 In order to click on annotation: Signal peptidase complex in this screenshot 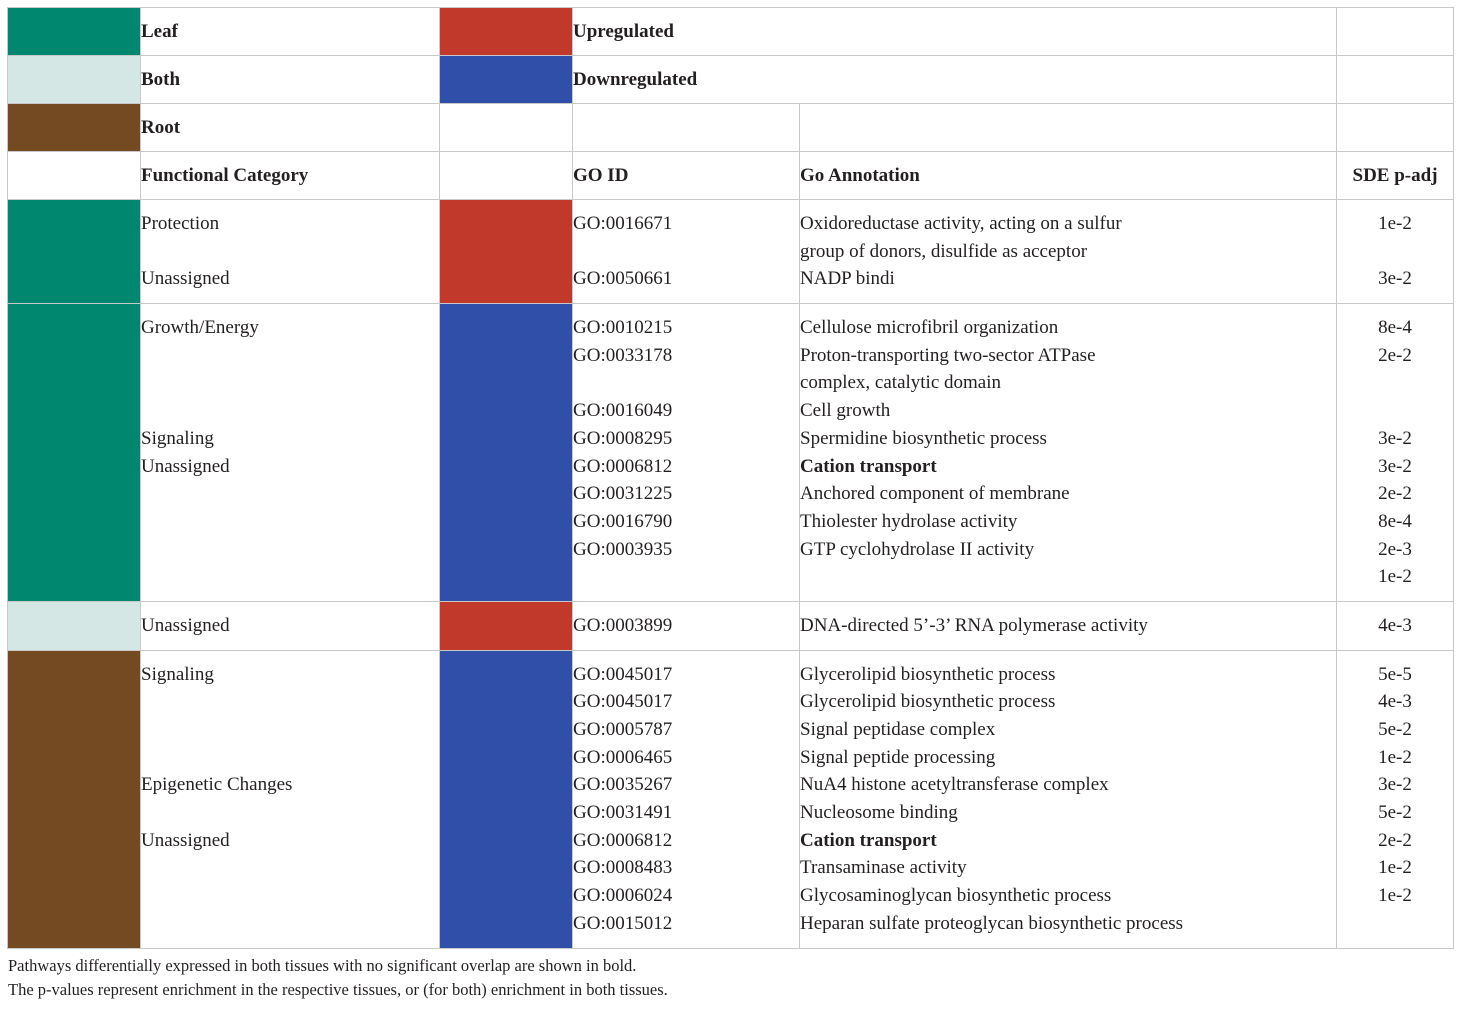, I will do `click(898, 729)`.